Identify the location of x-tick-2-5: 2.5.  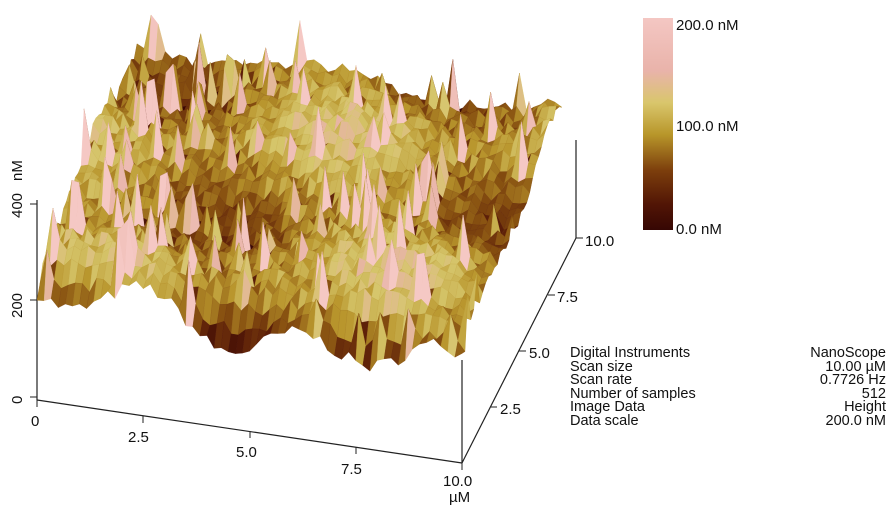
(138, 437).